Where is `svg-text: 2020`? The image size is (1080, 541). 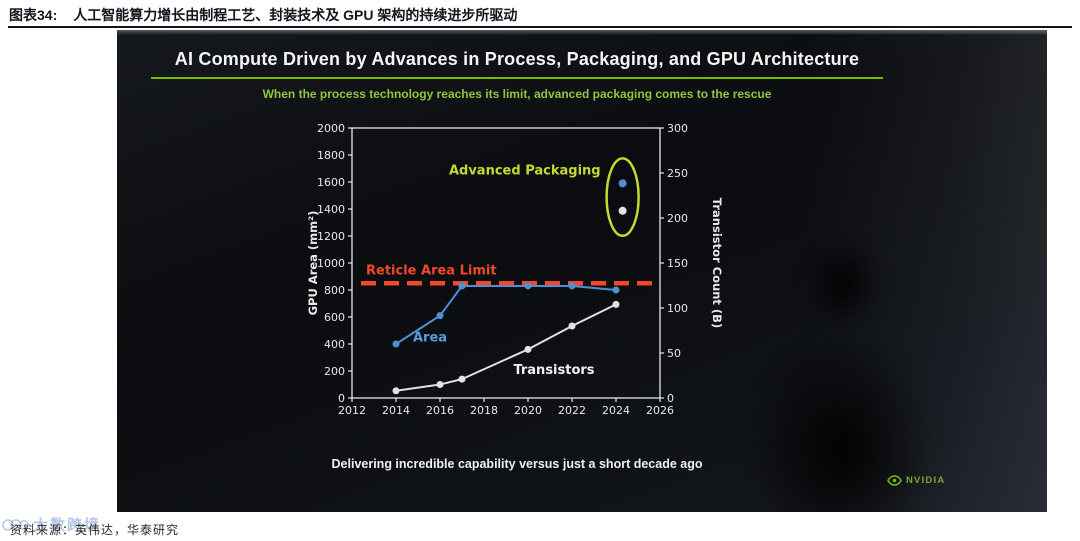 svg-text: 2020 is located at coordinates (528, 410).